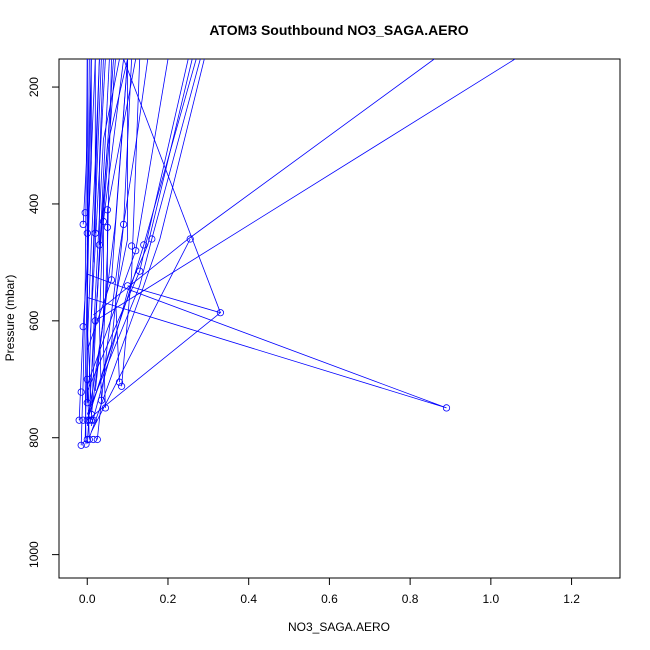 The height and width of the screenshot is (650, 650). I want to click on y-tick-label: 400, so click(34, 204).